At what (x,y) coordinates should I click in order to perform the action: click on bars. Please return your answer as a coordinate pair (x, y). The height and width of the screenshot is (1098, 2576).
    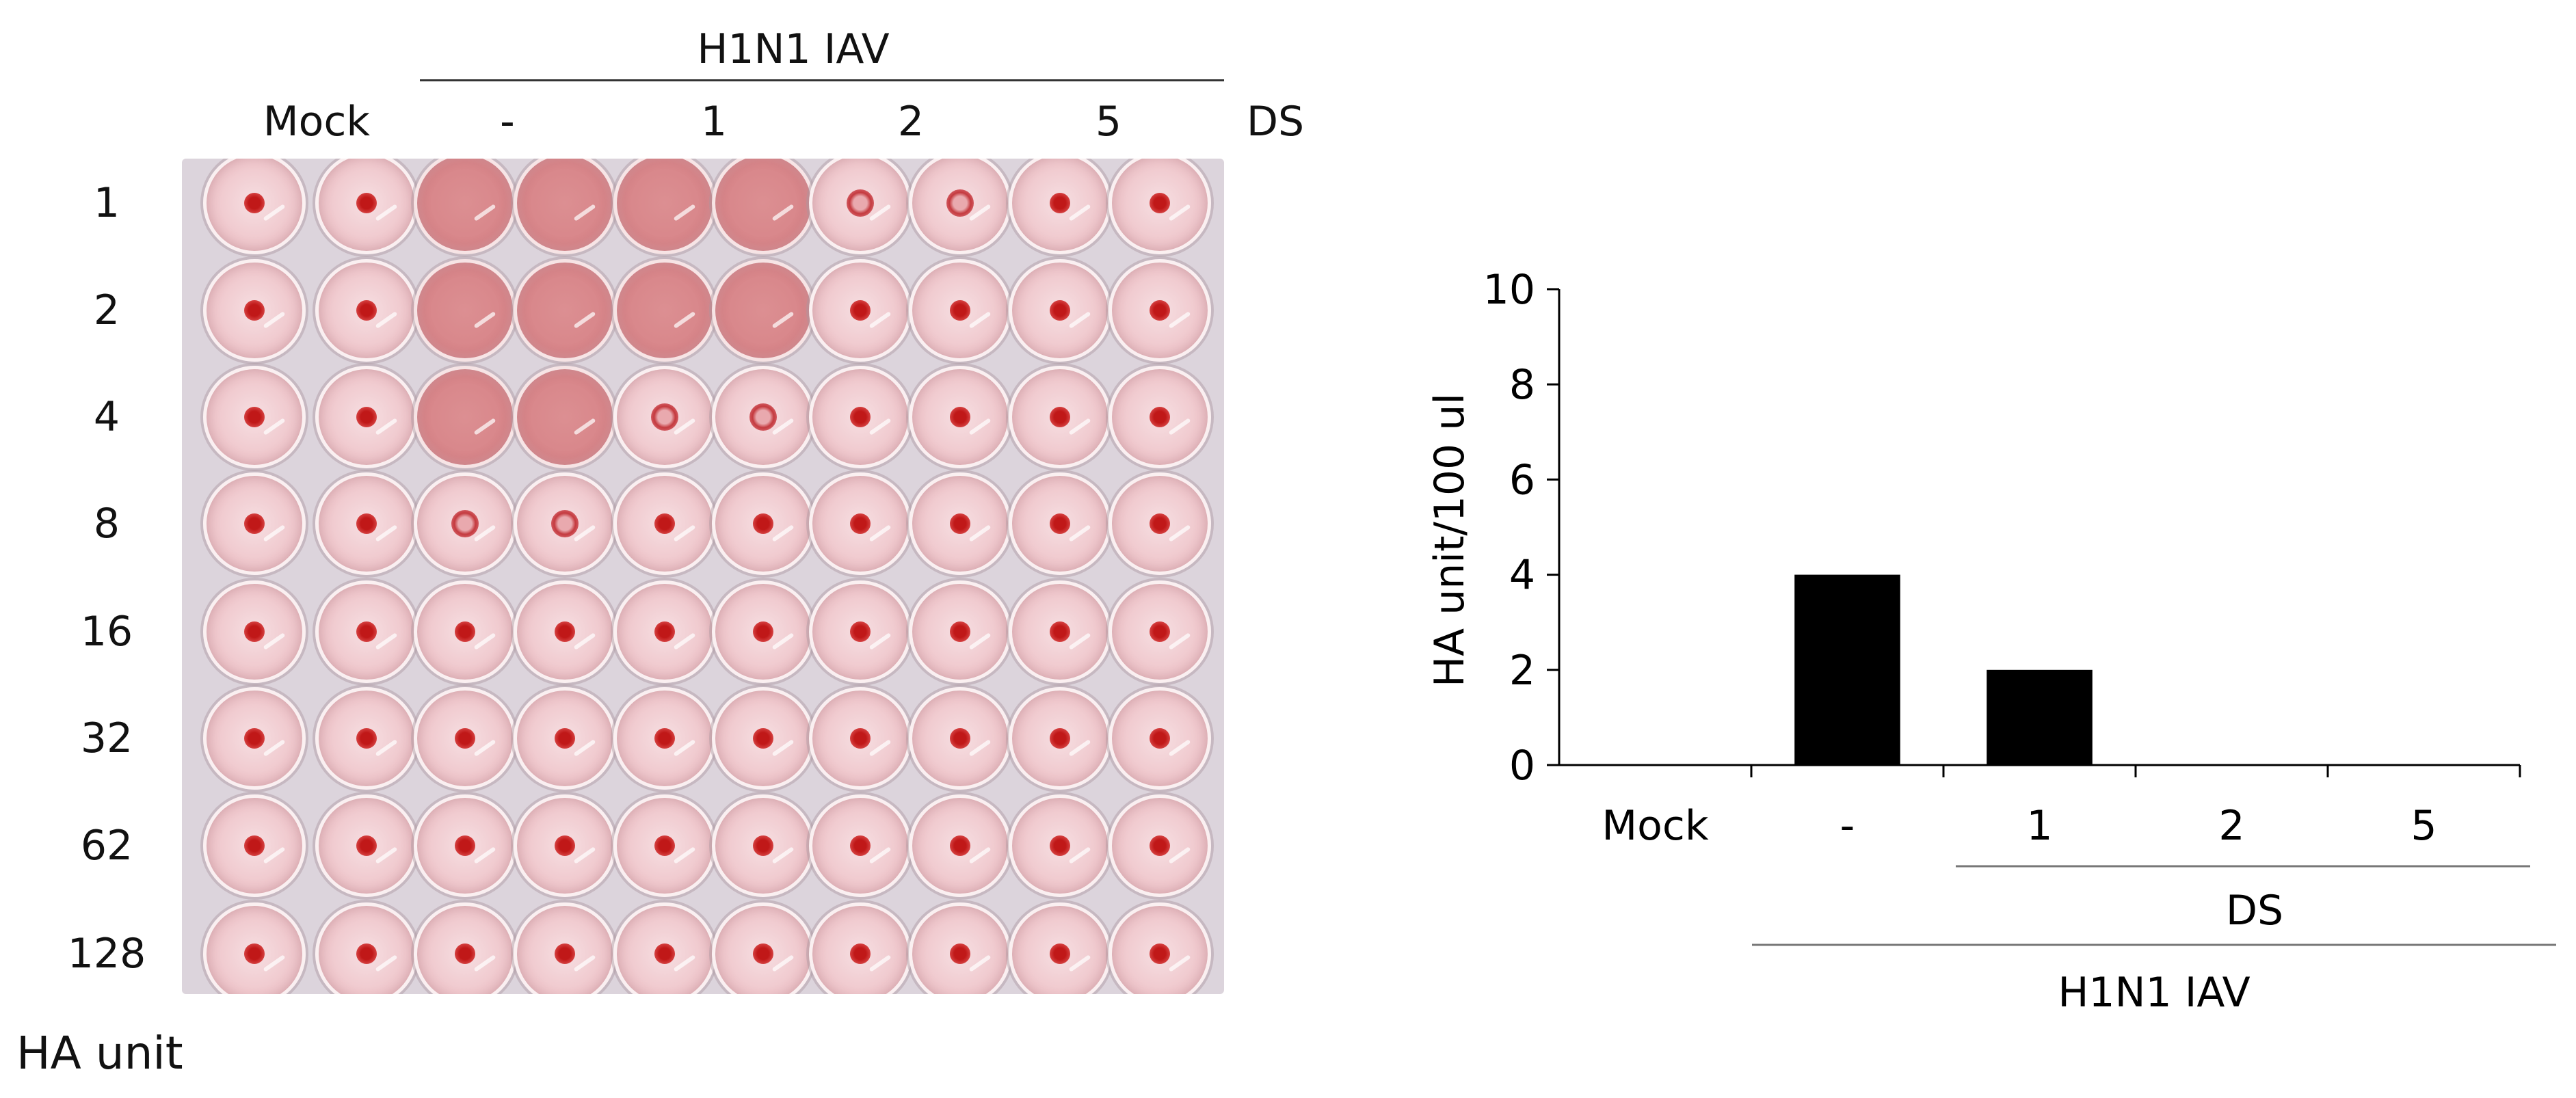
    Looking at the image, I should click on (1943, 669).